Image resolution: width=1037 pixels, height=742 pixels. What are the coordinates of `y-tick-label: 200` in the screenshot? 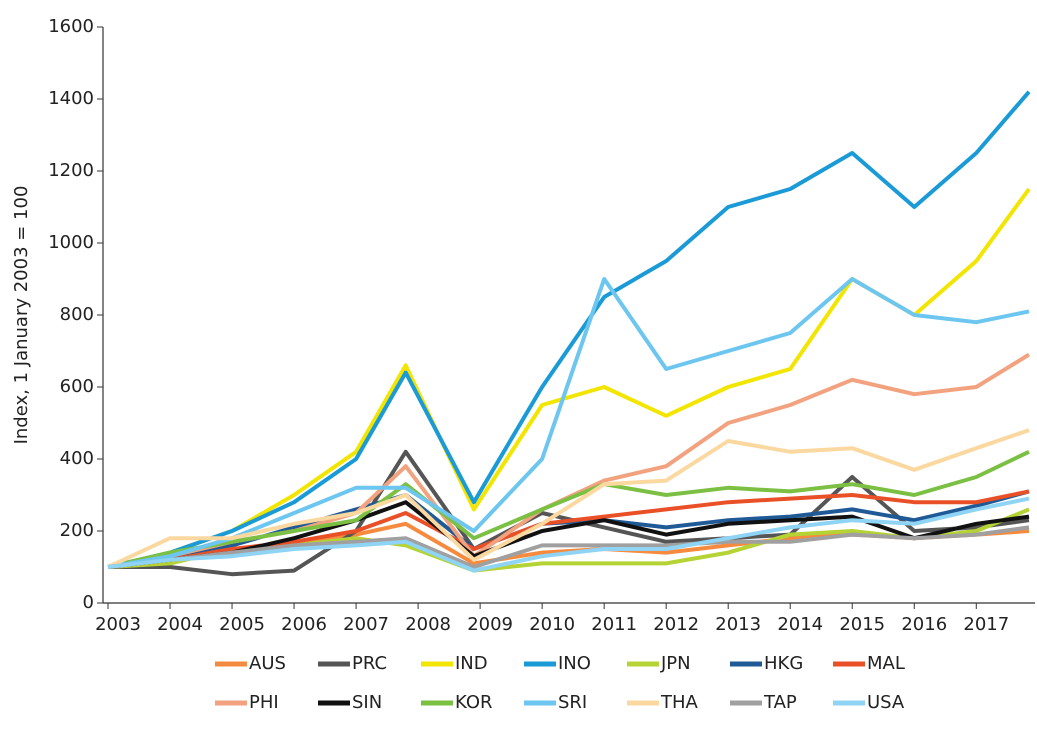 It's located at (77, 530).